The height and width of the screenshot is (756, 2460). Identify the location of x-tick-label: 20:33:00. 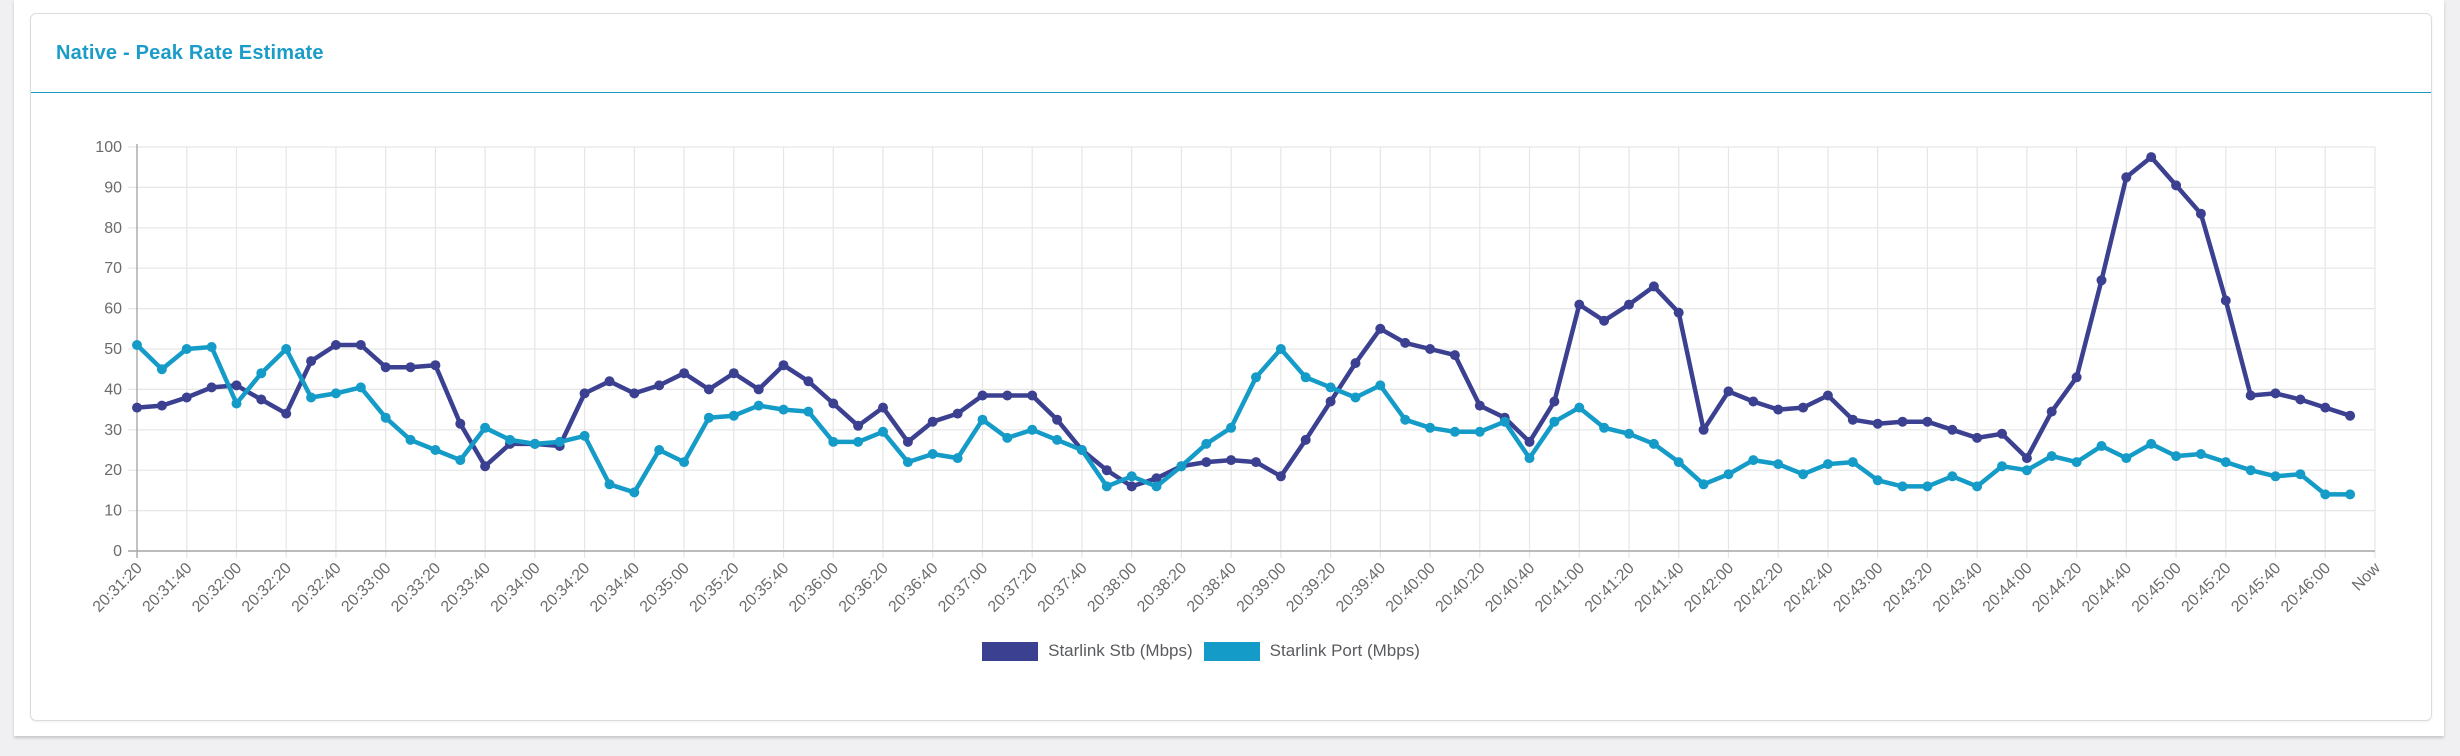
(366, 588).